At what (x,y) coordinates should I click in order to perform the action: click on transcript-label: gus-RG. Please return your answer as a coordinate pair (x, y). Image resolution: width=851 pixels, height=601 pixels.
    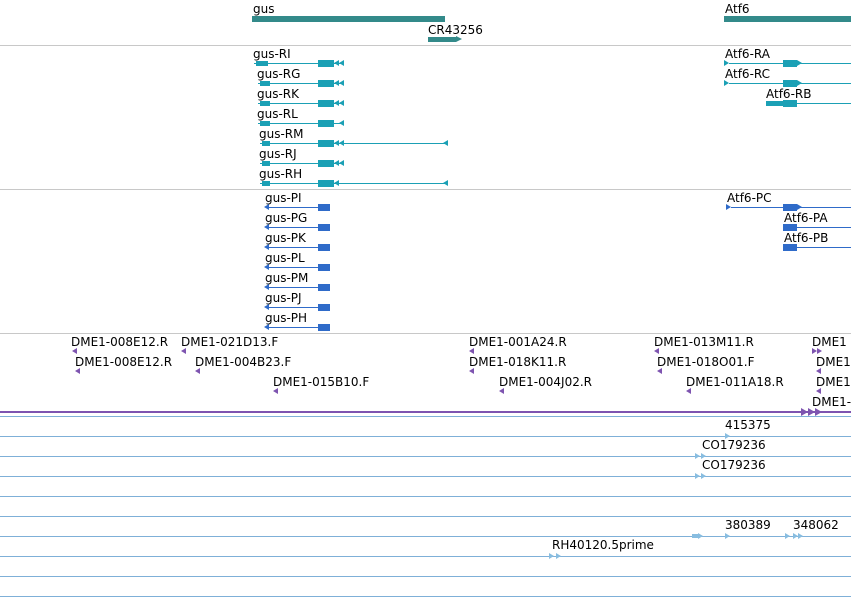
    Looking at the image, I should click on (279, 74).